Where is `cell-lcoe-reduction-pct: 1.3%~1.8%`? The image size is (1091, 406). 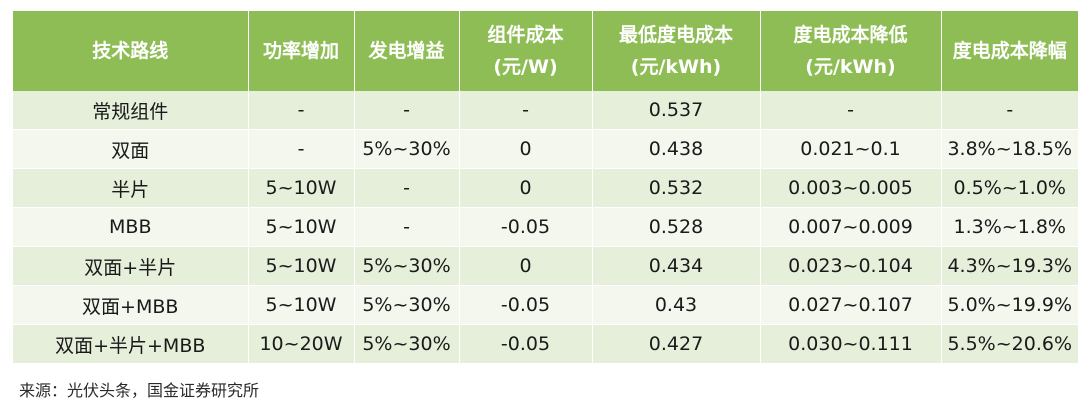 cell-lcoe-reduction-pct: 1.3%~1.8% is located at coordinates (1009, 227).